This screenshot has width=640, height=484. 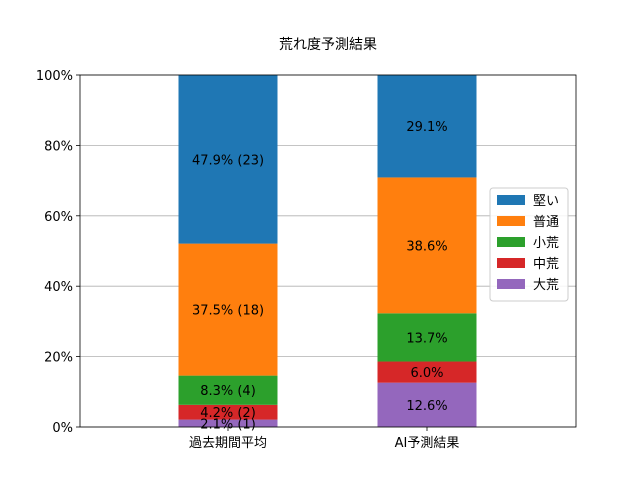 I want to click on data-label: 2.1% (1), so click(x=228, y=424).